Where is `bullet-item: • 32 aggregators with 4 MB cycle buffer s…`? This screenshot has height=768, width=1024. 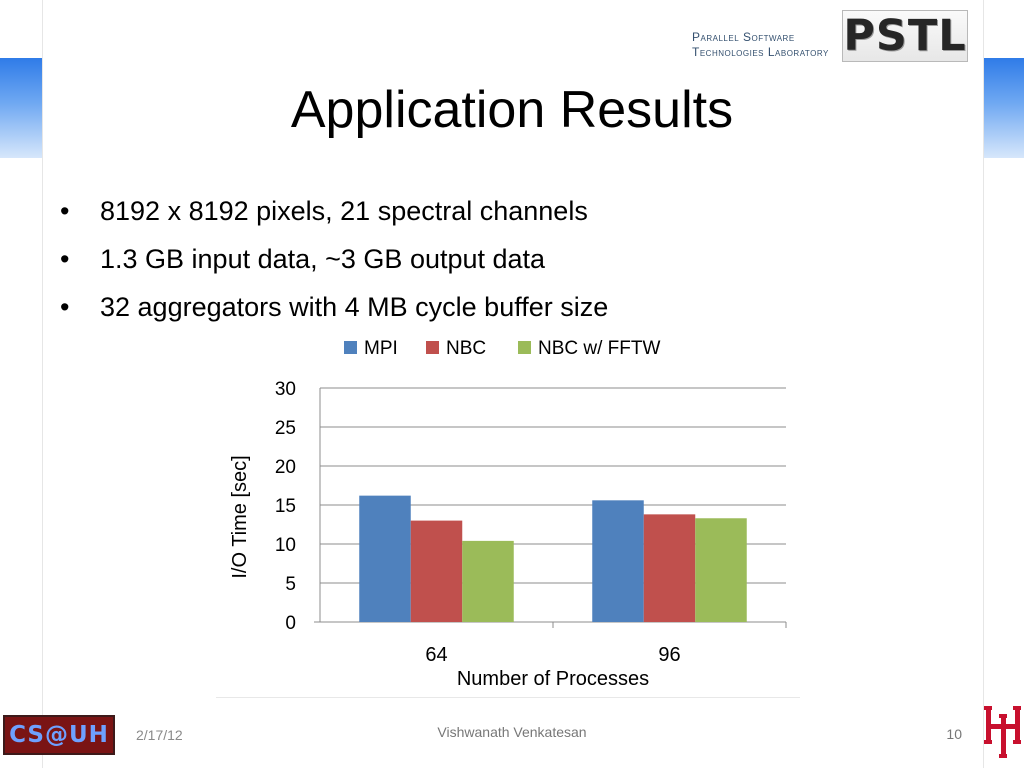
bullet-item: • 32 aggregators with 4 MB cycle buffer s… is located at coordinates (334, 307).